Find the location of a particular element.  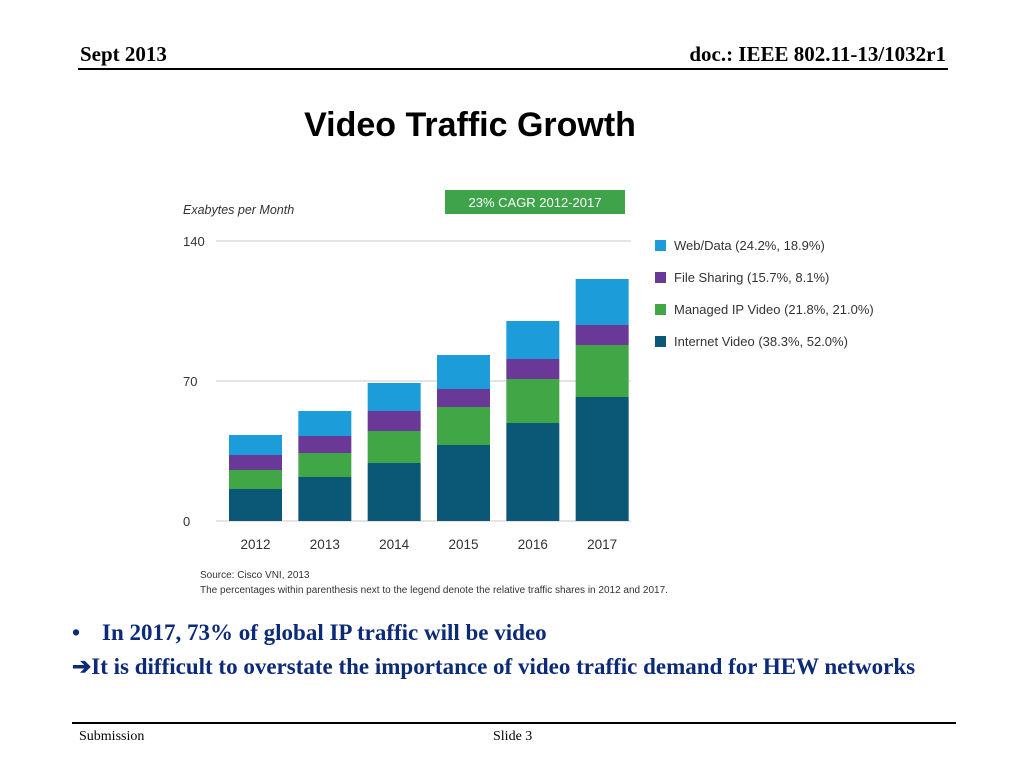

cagr-badge-text: 23% CAGR 2012-2017 is located at coordinates (535, 202).